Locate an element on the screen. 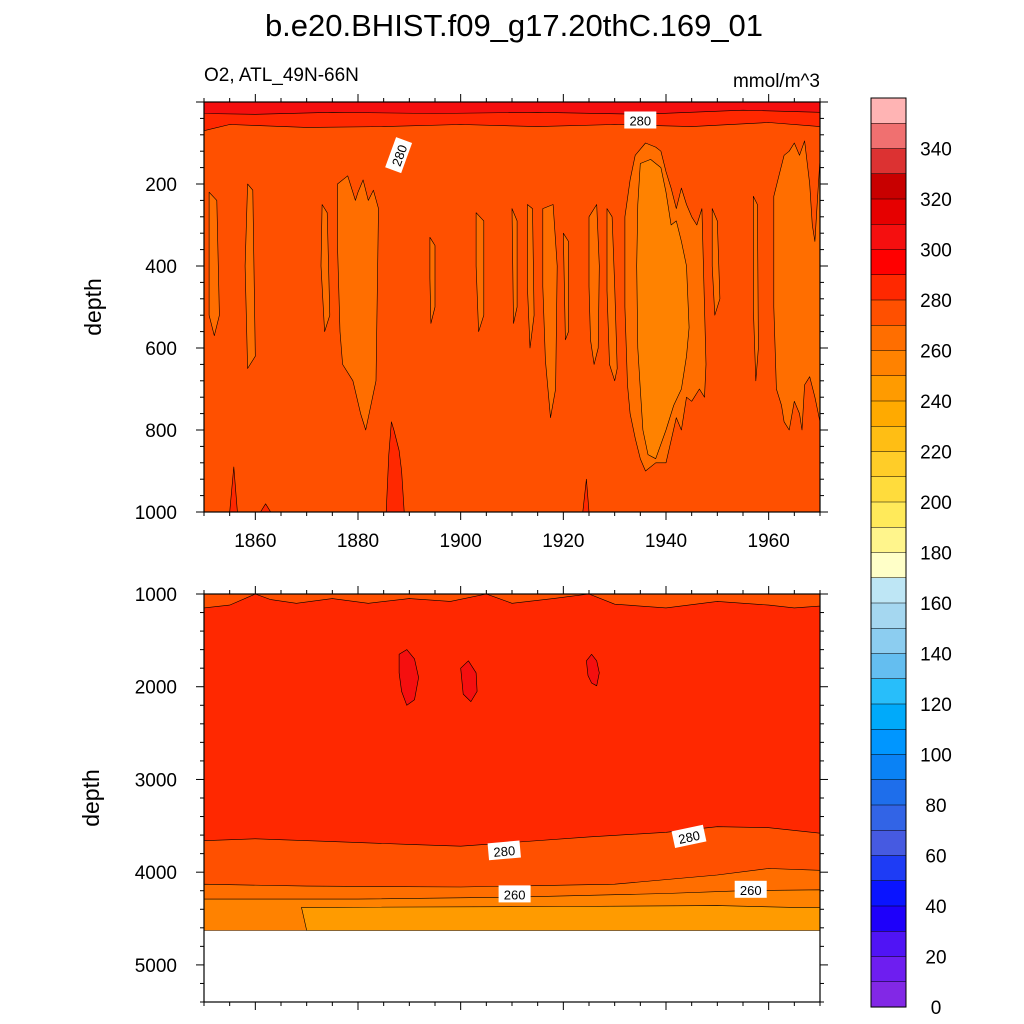 The width and height of the screenshot is (1024, 1024). colorbar-frame is located at coordinates (888, 552).